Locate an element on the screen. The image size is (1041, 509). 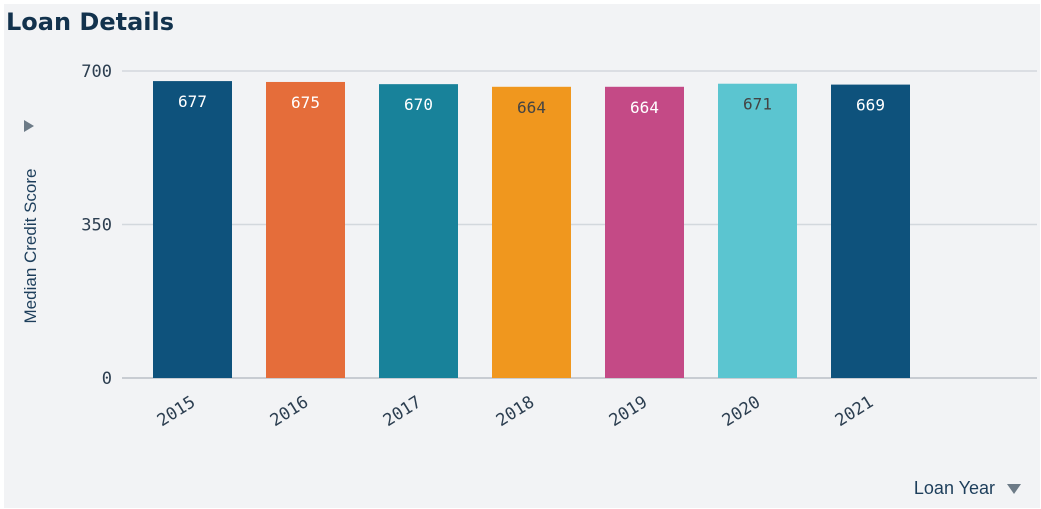
data-label: 675 is located at coordinates (305, 102).